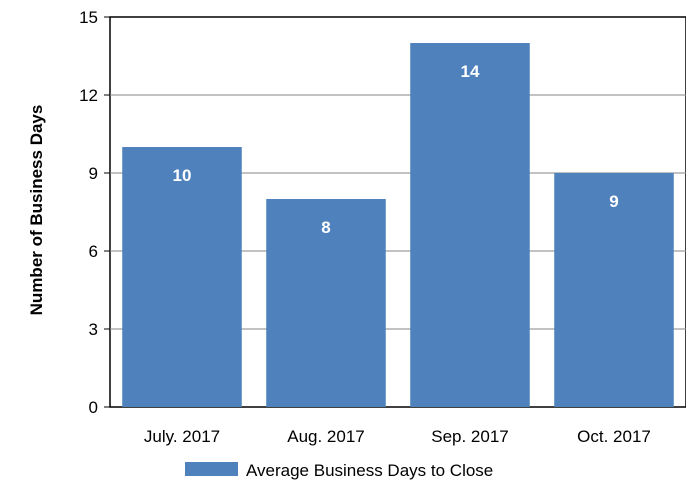 This screenshot has height=483, width=686. I want to click on y-tick-label: 0, so click(93, 407).